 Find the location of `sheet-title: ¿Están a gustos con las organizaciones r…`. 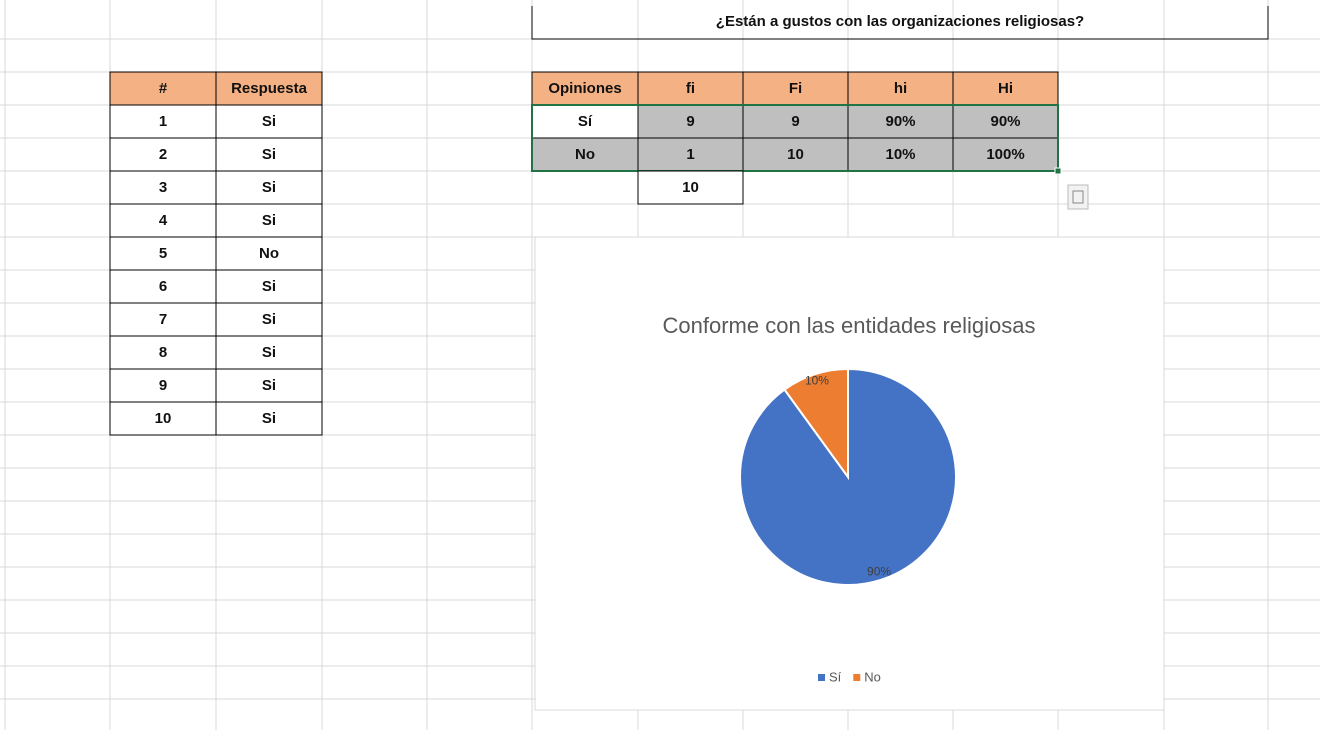

sheet-title: ¿Están a gustos con las organizaciones r… is located at coordinates (900, 21).